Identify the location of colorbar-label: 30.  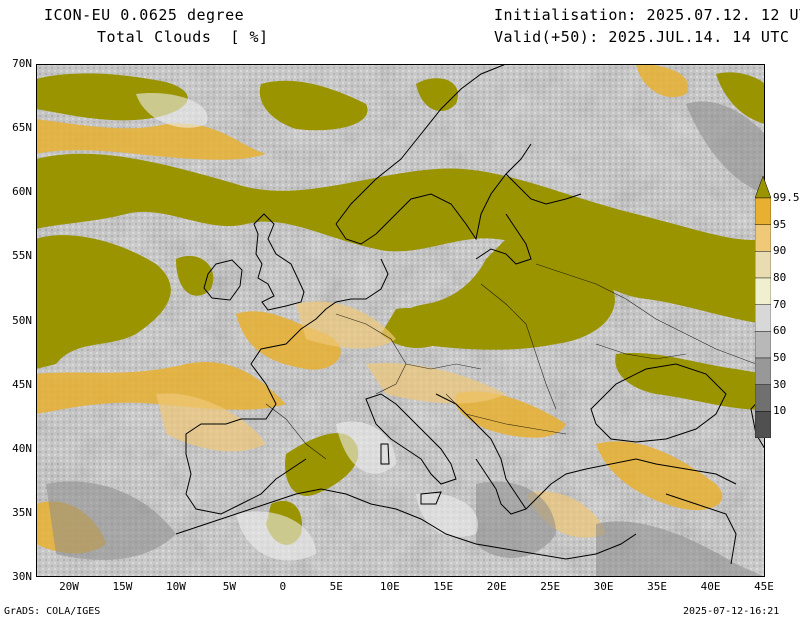
(780, 384).